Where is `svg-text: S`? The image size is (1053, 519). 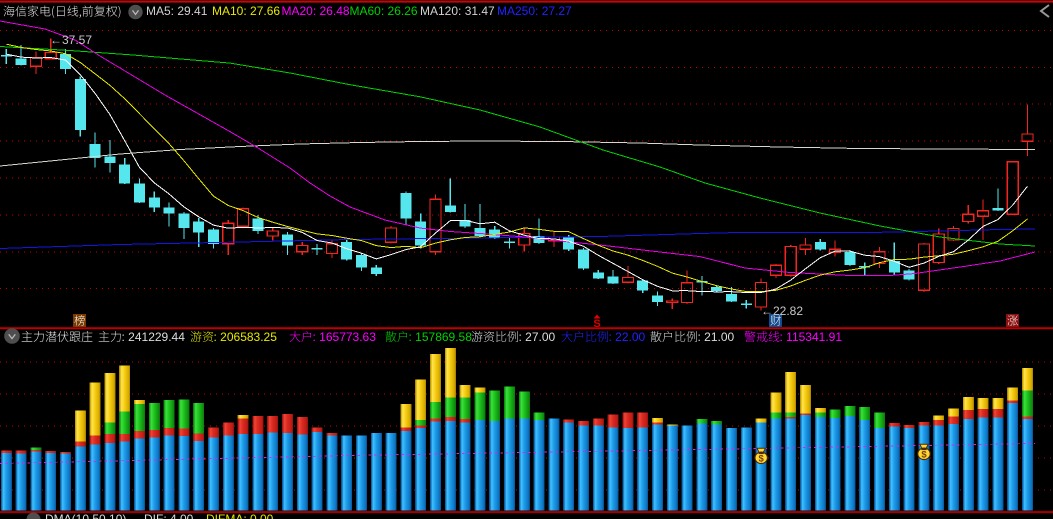 svg-text: S is located at coordinates (596, 324).